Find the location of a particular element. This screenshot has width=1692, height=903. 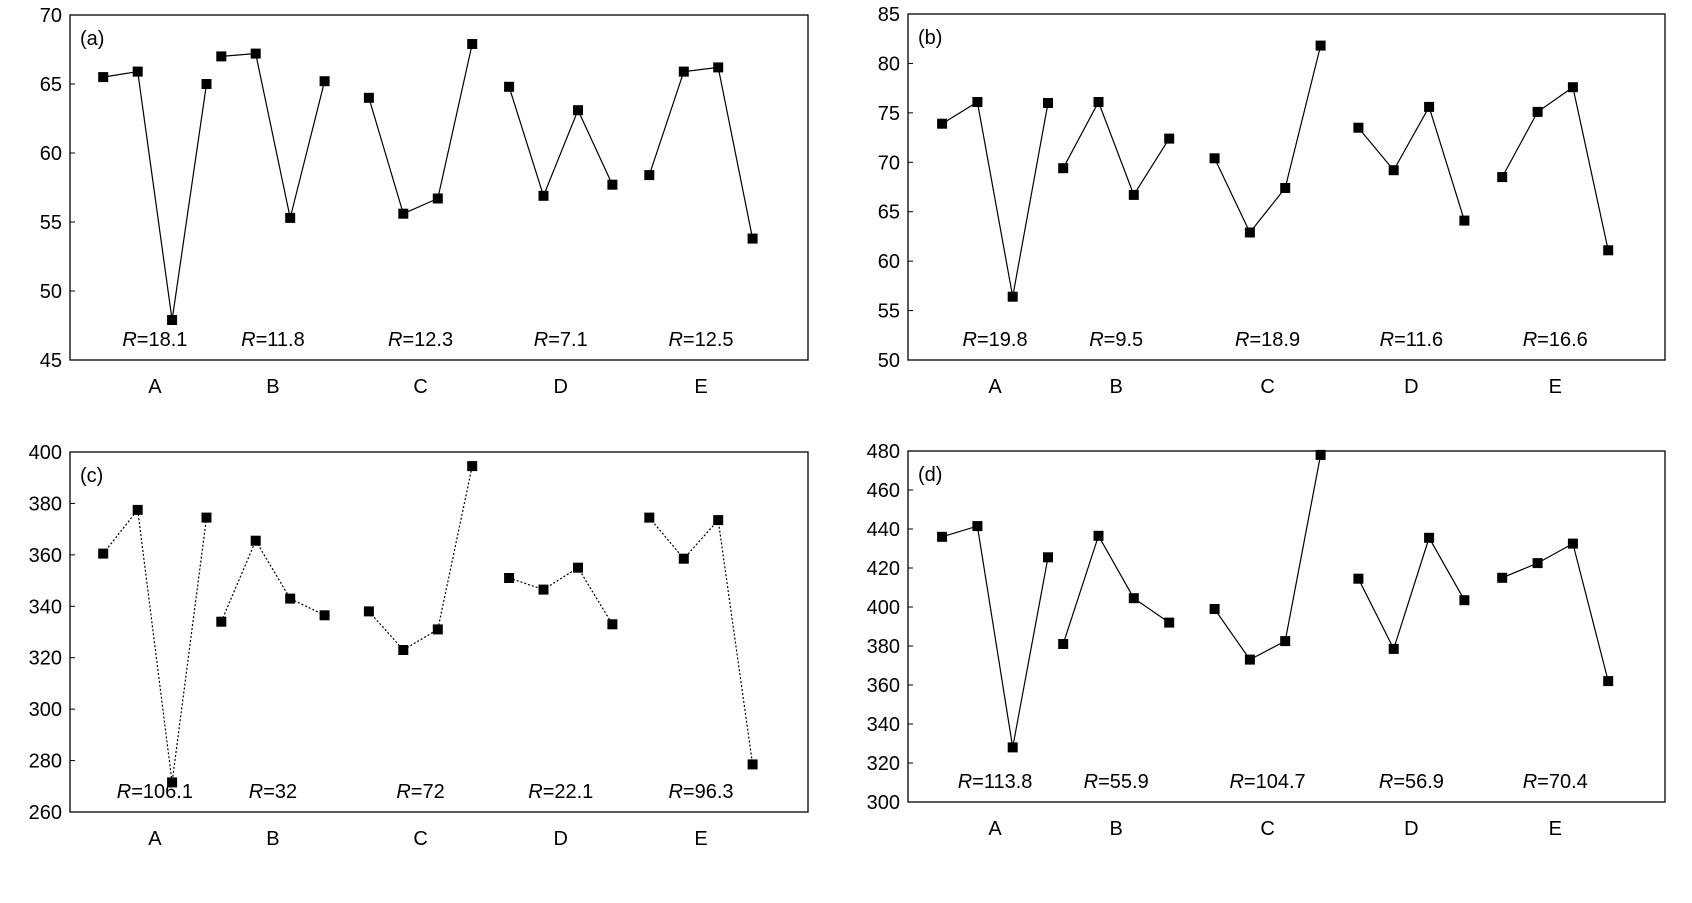

group-C: R=18.9 is located at coordinates (1267, 195).